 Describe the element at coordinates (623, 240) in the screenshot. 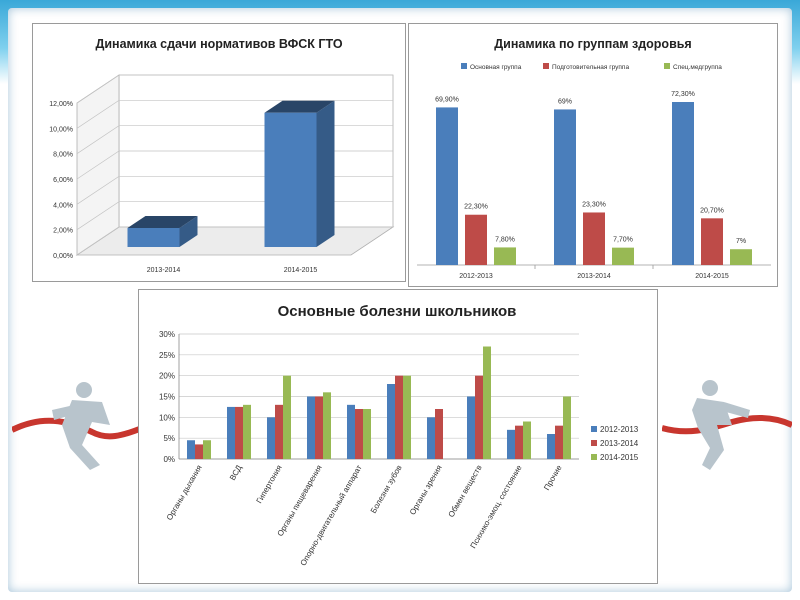

I see `data-label: 7,70%` at that location.